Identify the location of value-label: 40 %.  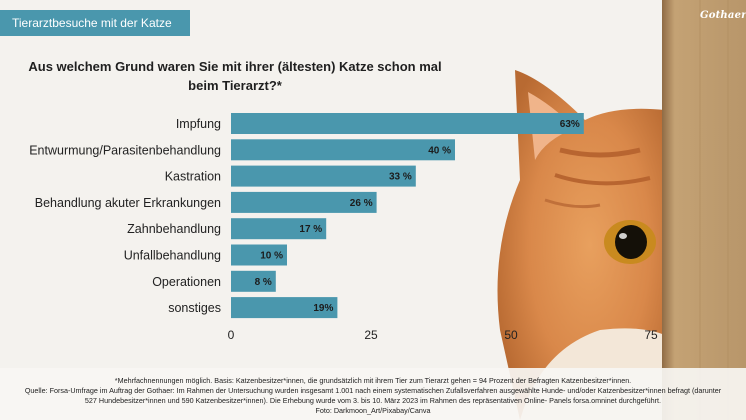
(439, 150).